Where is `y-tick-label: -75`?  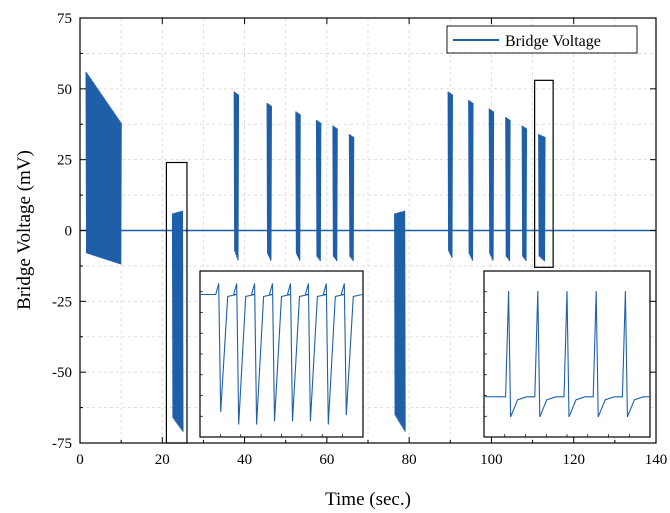
y-tick-label: -75 is located at coordinates (62, 444).